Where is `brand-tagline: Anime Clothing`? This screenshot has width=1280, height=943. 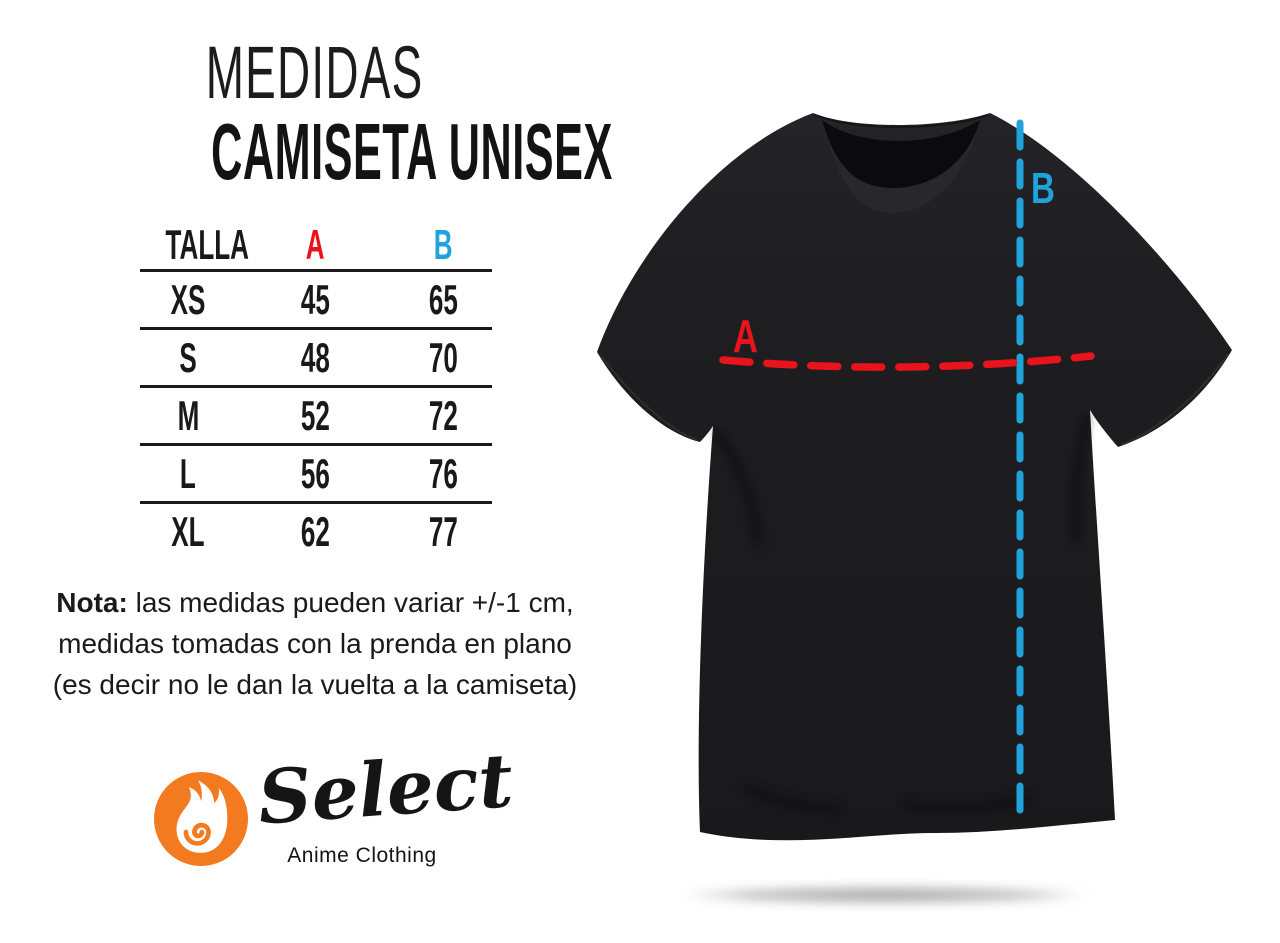 brand-tagline: Anime Clothing is located at coordinates (362, 855).